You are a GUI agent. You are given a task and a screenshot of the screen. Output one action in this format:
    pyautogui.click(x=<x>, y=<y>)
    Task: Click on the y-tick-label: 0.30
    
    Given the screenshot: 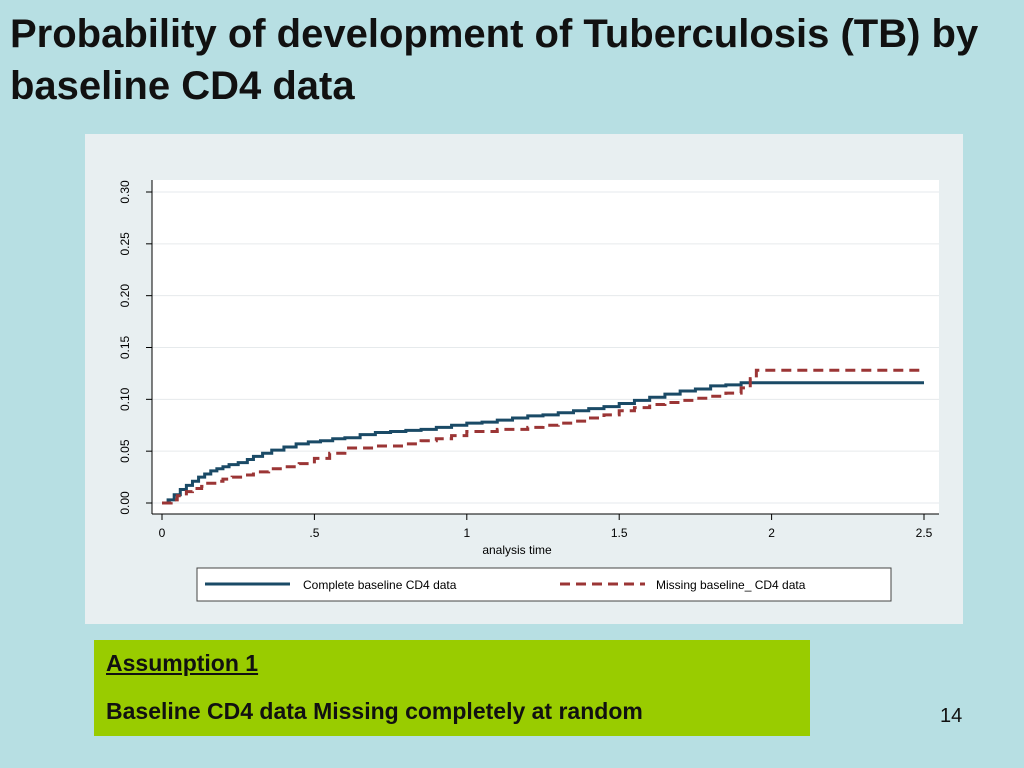 What is the action you would take?
    pyautogui.click(x=125, y=192)
    